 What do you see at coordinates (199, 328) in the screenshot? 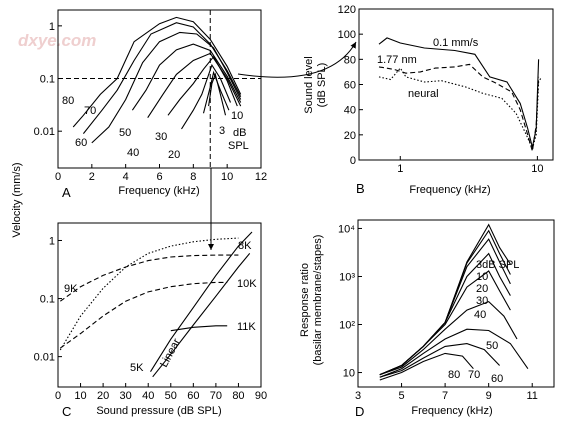
I see `series-line-11k` at bounding box center [199, 328].